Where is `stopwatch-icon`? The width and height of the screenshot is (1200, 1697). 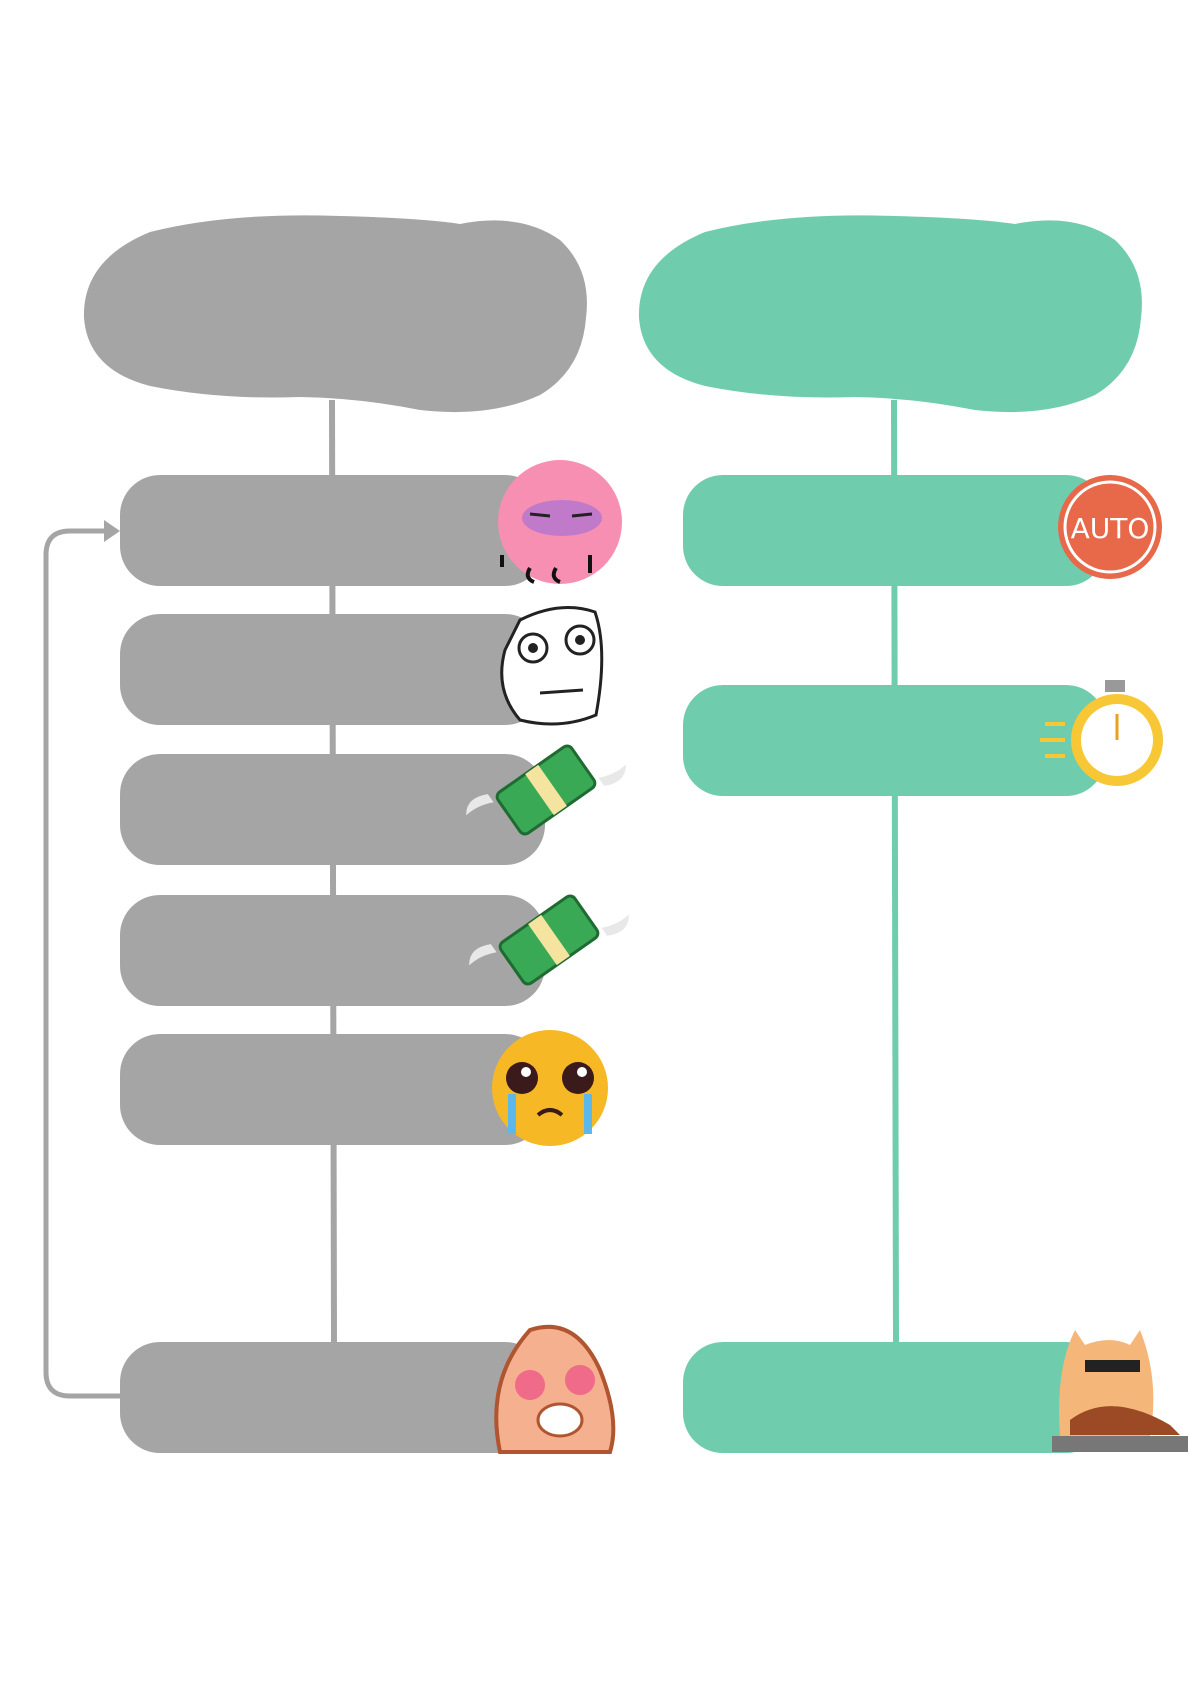
stopwatch-icon is located at coordinates (1101, 733).